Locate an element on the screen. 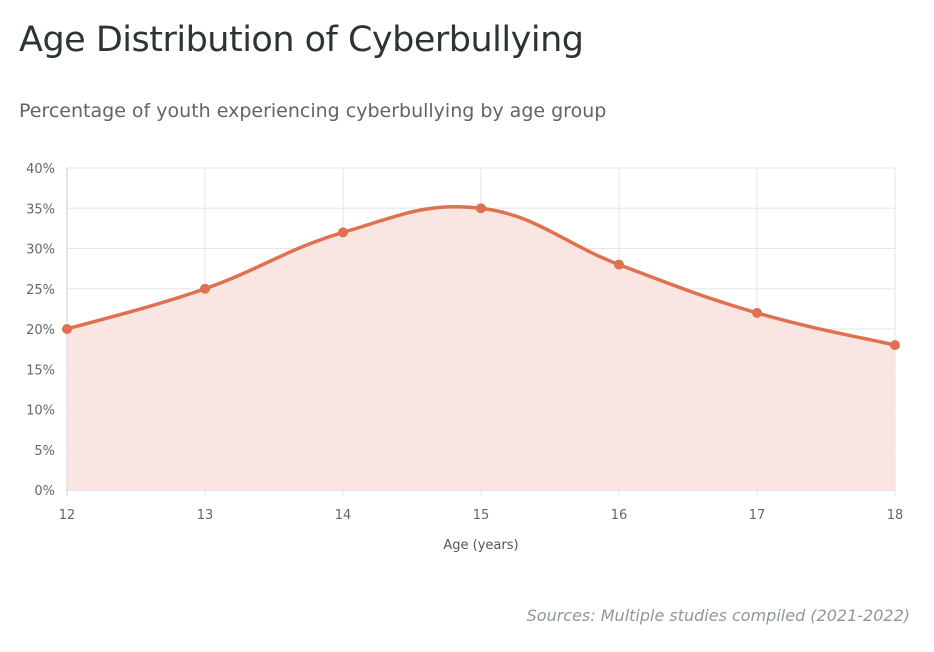 The width and height of the screenshot is (934, 652). y-tick-label: 35% is located at coordinates (40, 209).